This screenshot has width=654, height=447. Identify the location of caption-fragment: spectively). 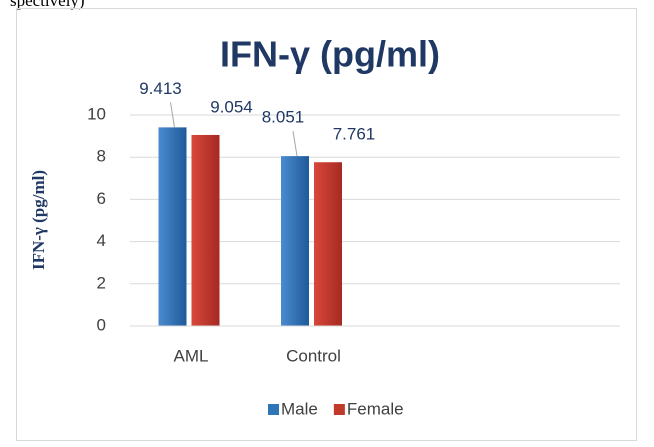
(47, 5).